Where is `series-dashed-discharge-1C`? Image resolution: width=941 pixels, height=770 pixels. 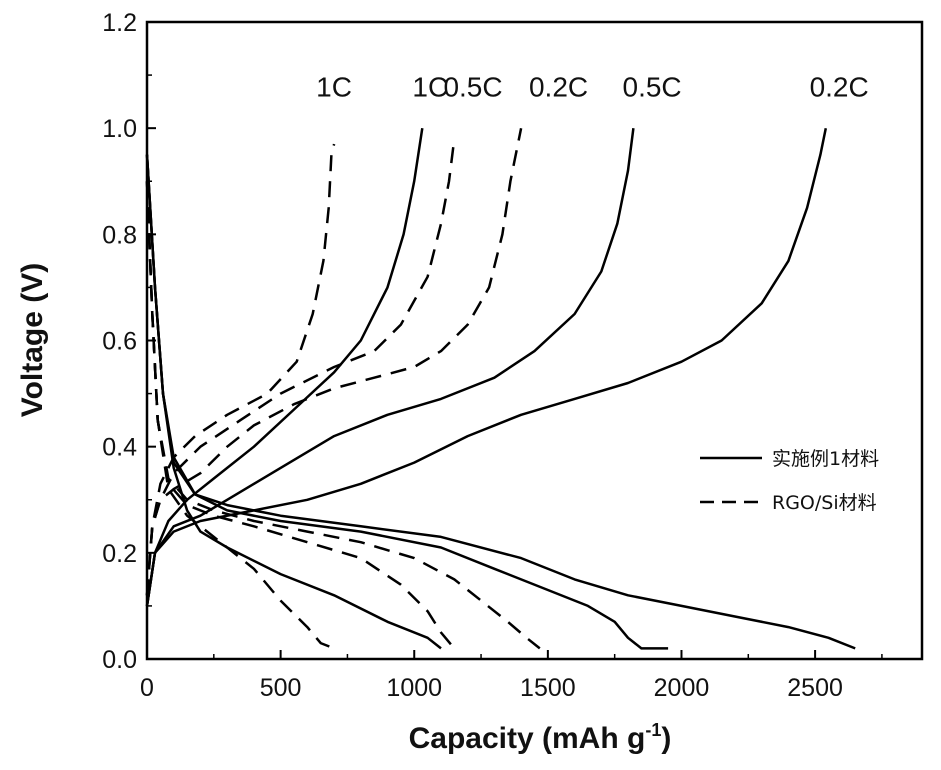
series-dashed-discharge-1C is located at coordinates (240, 415).